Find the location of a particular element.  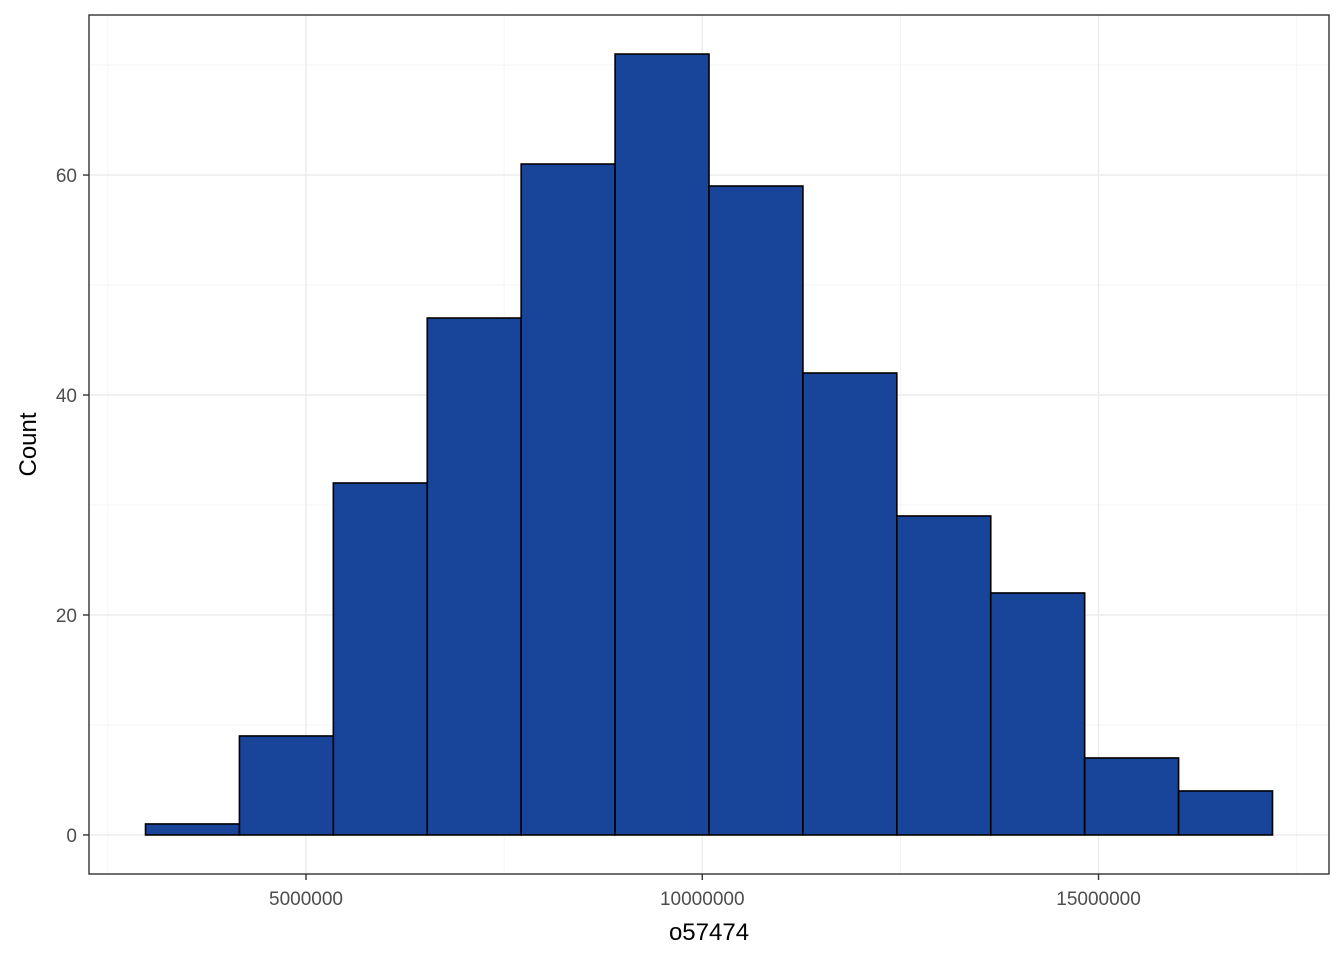

x-tick-label: 10000000 is located at coordinates (702, 899).